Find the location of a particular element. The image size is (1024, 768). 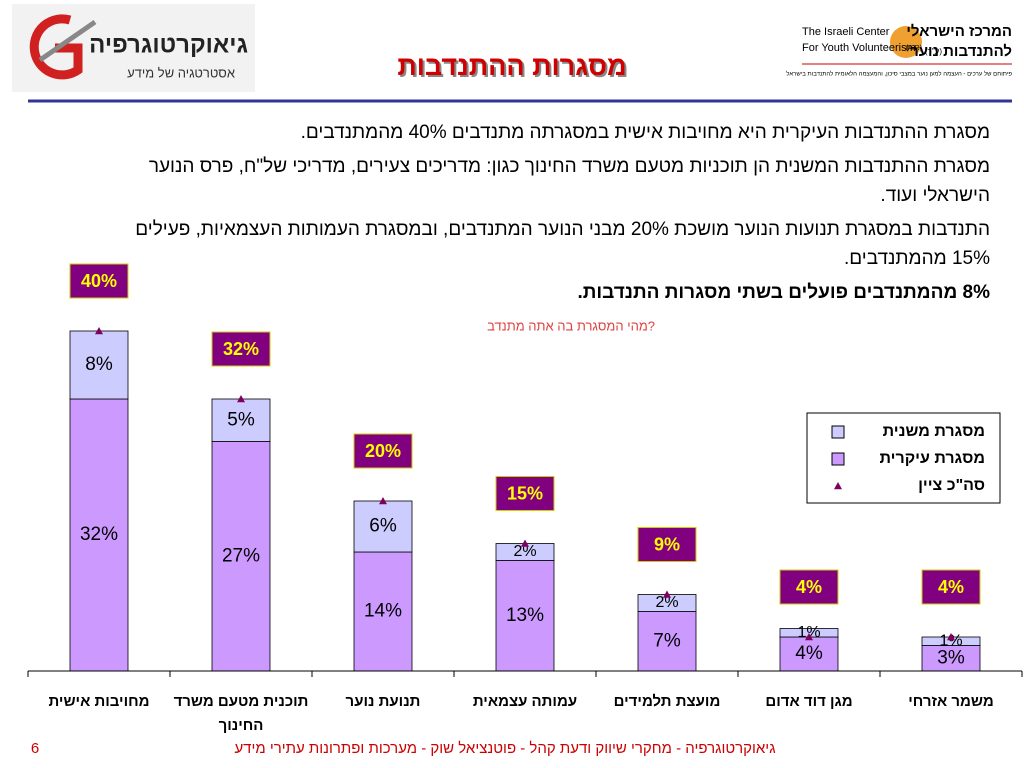

x-tick-label: מחויבות אישית is located at coordinates (99, 701).